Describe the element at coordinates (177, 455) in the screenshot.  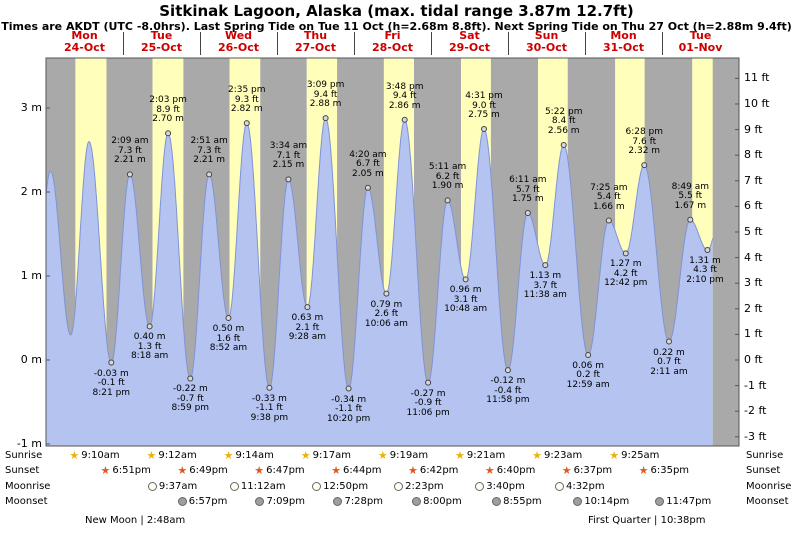
I see `sunrise-time: 9:12am` at that location.